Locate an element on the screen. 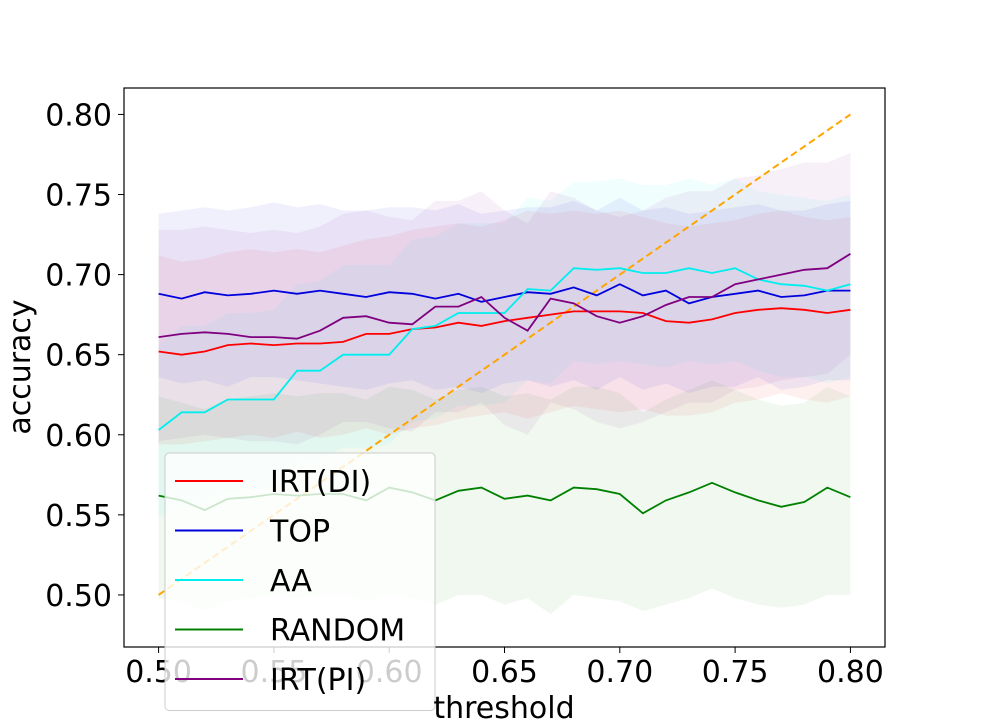 The image size is (983, 727). y-tick-label: 0.60 is located at coordinates (78, 436).